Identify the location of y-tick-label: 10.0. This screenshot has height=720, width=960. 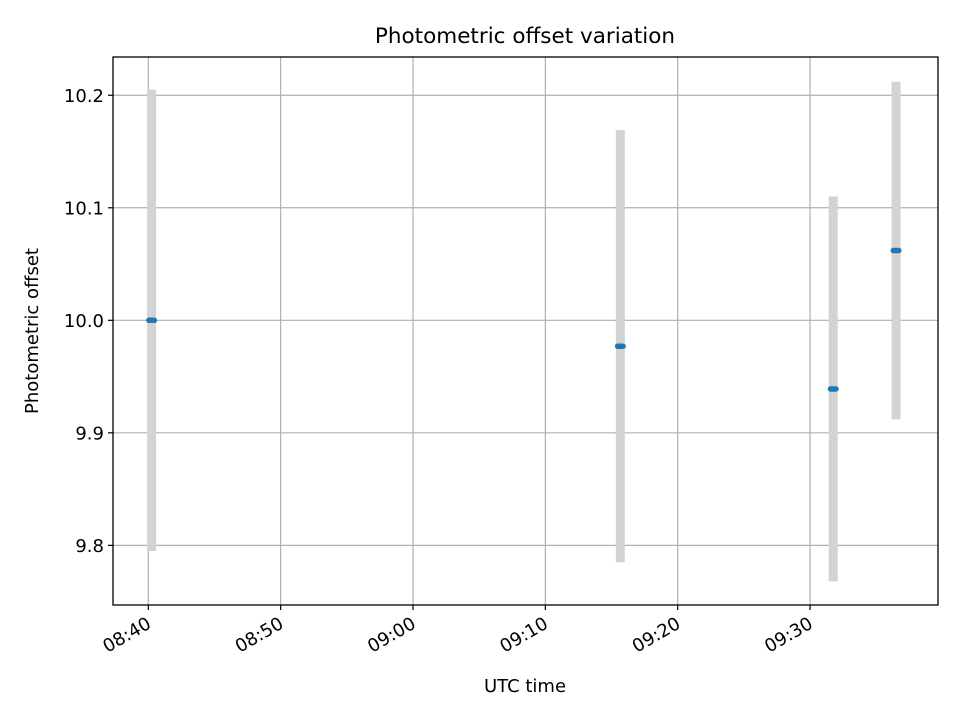
(84, 321).